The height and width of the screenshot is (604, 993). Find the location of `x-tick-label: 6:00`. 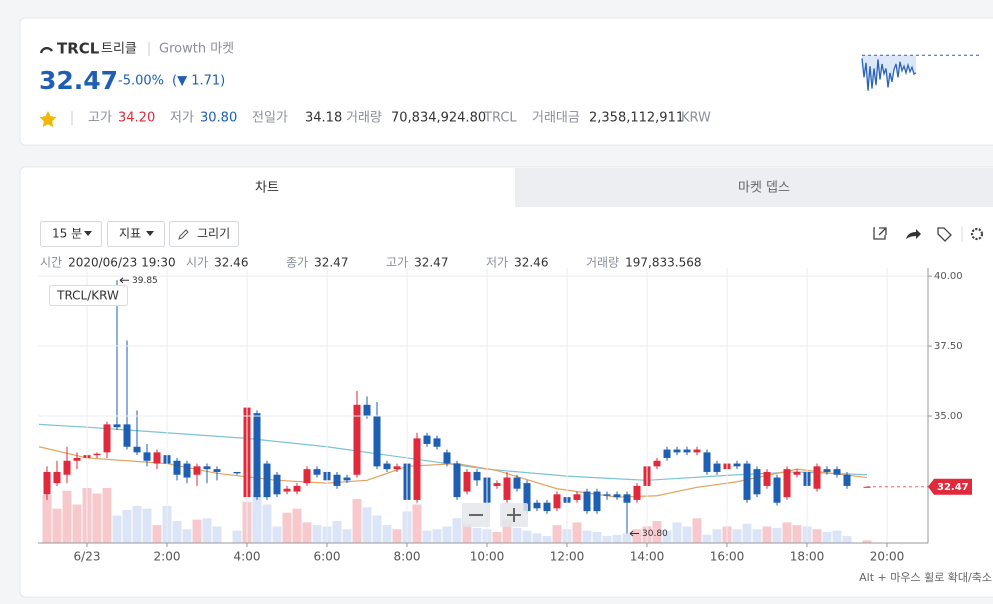

x-tick-label: 6:00 is located at coordinates (327, 557).